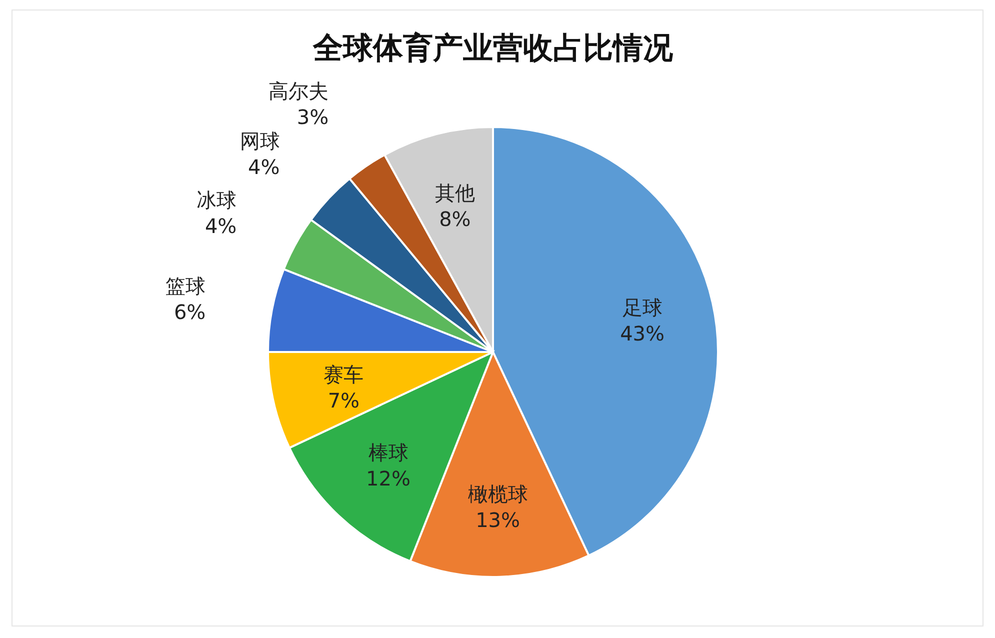 The image size is (995, 638). What do you see at coordinates (260, 140) in the screenshot?
I see `slice-label: 网球` at bounding box center [260, 140].